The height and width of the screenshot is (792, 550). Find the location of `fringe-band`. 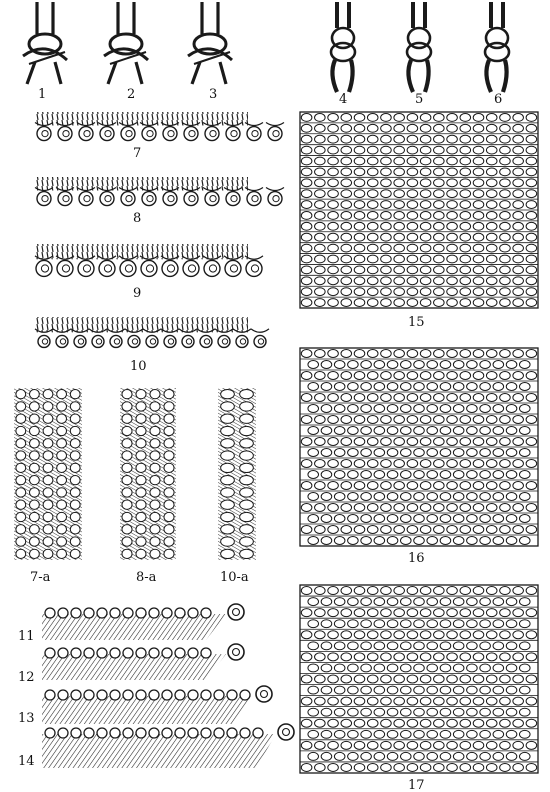

fringe-band is located at coordinates (142, 119).